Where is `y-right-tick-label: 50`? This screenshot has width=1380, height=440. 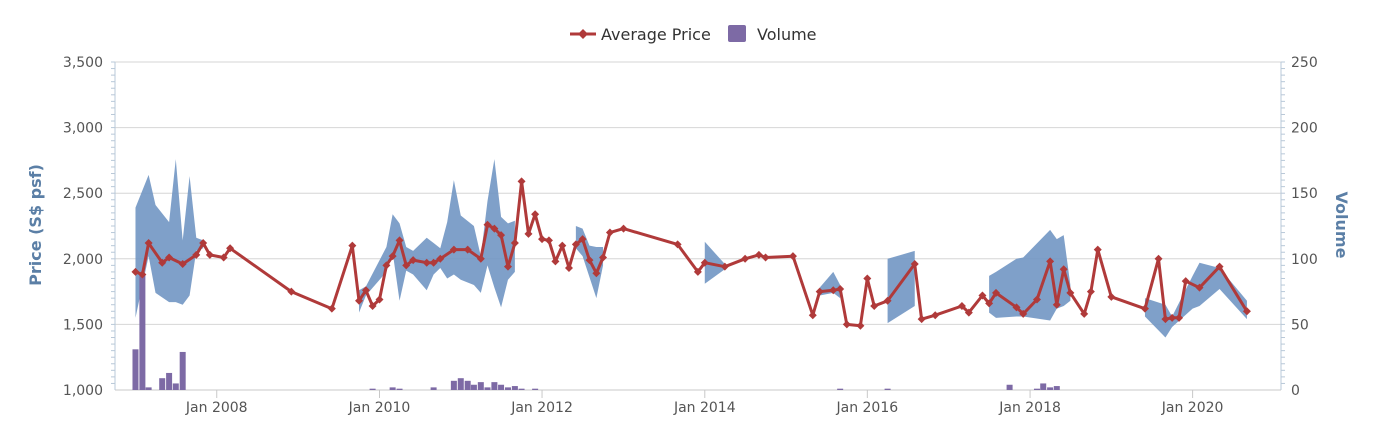 y-right-tick-label: 50 is located at coordinates (1300, 325).